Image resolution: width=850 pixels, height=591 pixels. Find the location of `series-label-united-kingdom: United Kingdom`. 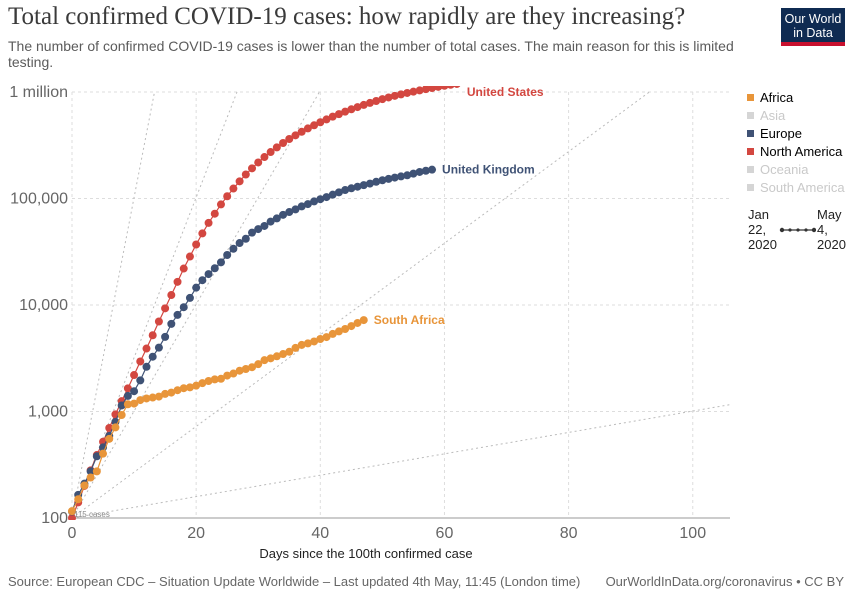

series-label-united-kingdom: United Kingdom is located at coordinates (488, 170).